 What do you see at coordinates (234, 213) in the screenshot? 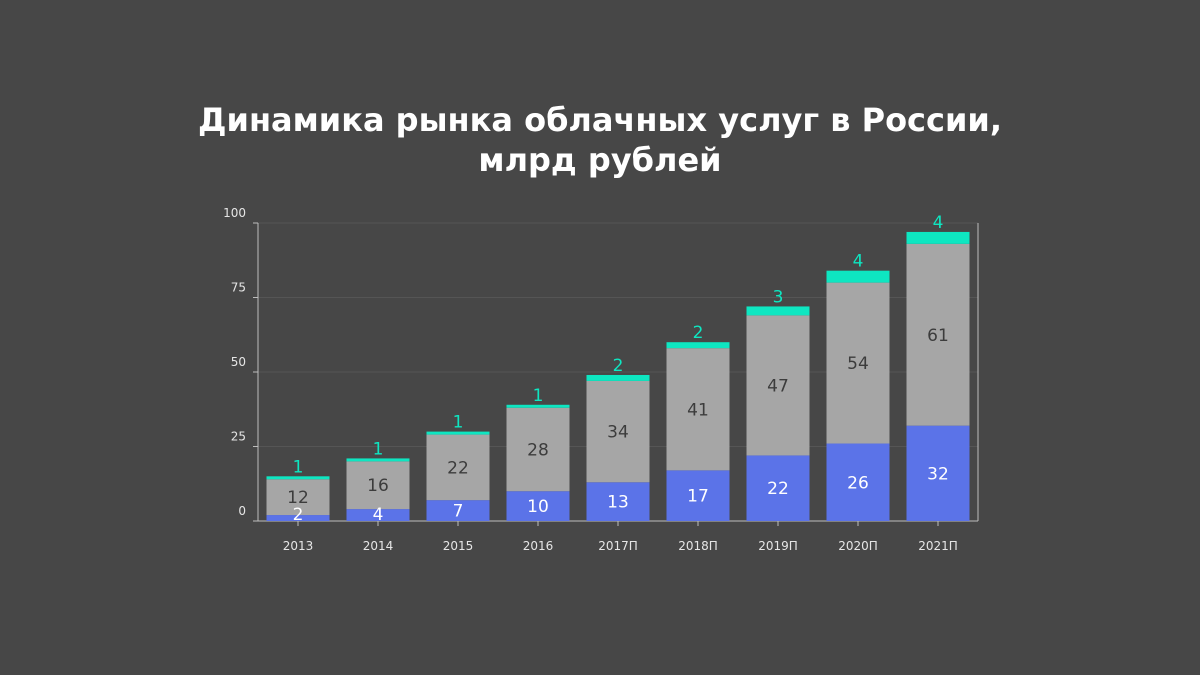
I see `y-tick-label-4: 100` at bounding box center [234, 213].